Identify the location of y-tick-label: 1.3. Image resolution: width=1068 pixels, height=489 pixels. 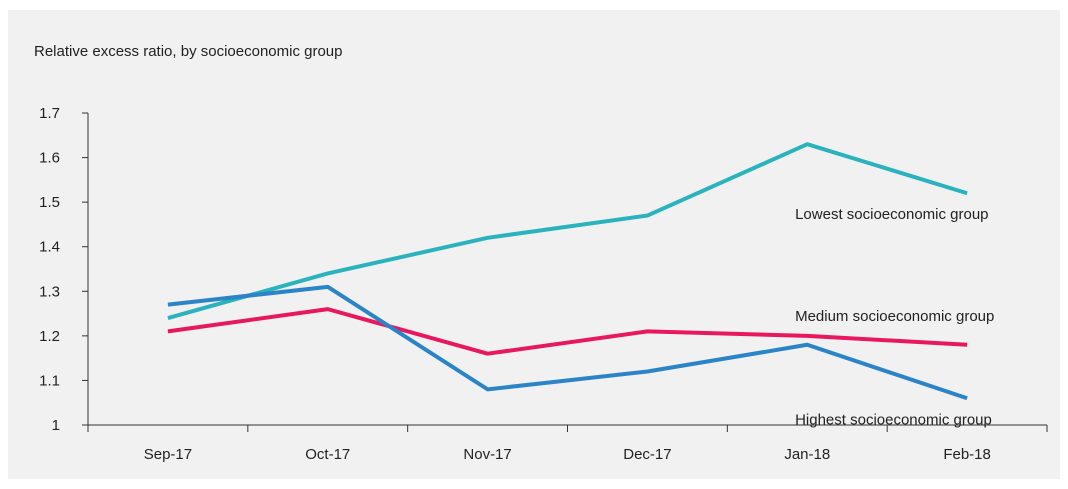
(49, 291).